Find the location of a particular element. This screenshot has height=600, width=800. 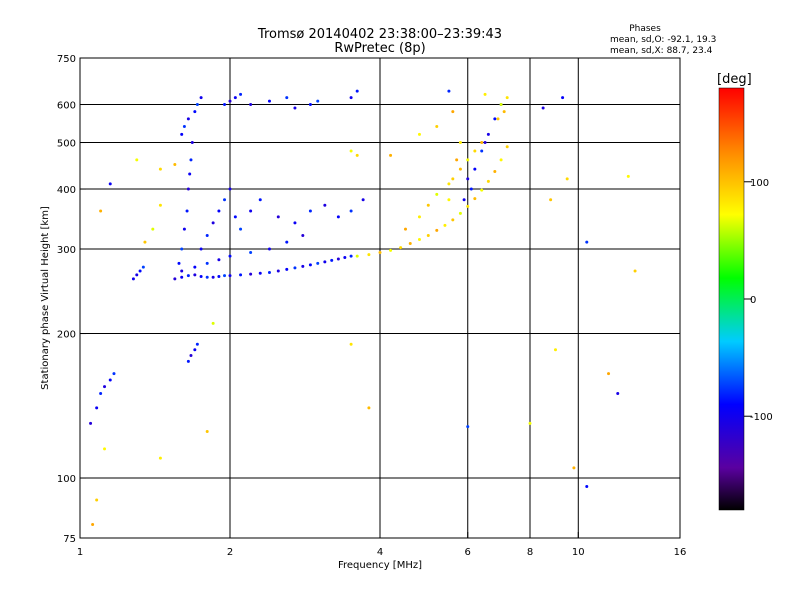

x-tick-label: 4 is located at coordinates (380, 552).